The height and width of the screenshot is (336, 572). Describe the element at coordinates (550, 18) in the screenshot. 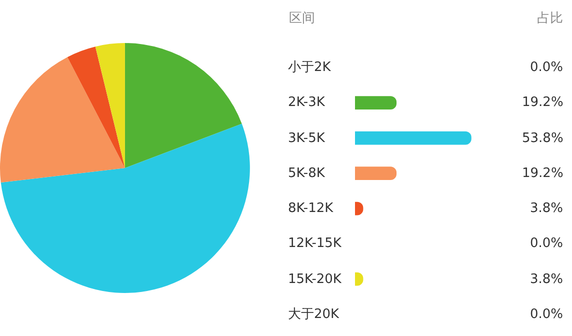

I see `text: 占比` at that location.